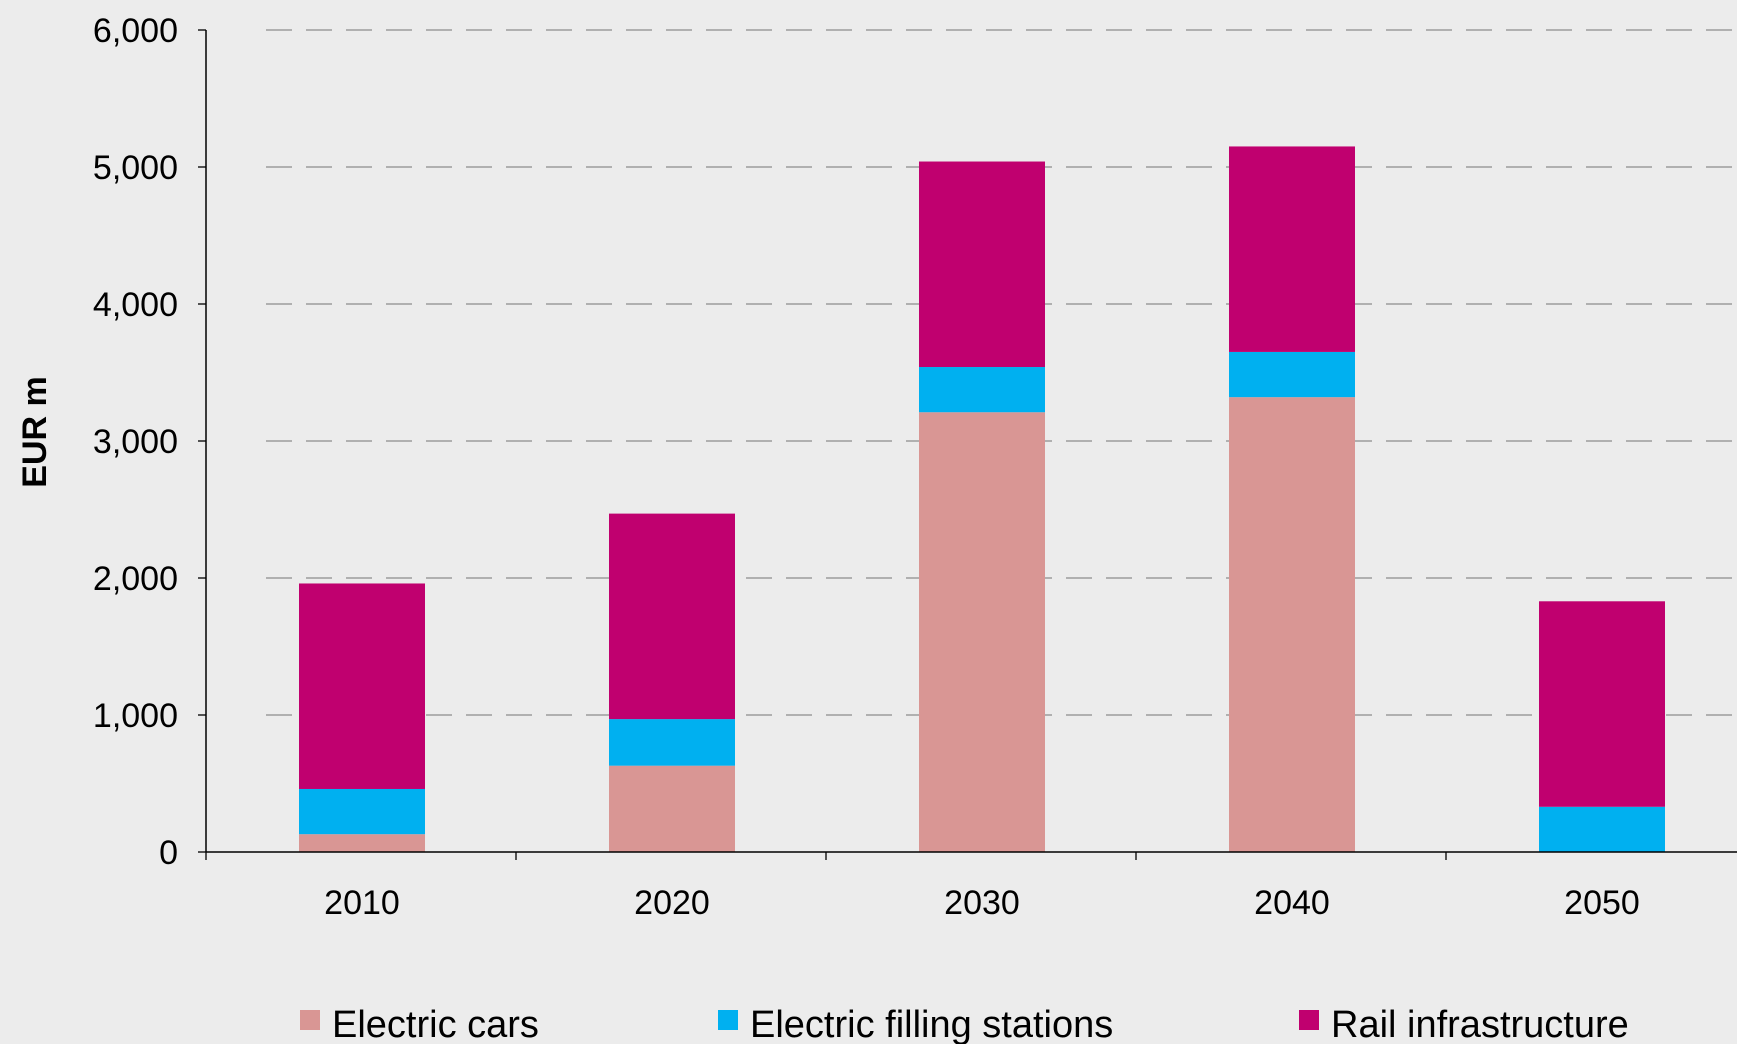 The image size is (1737, 1044). Describe the element at coordinates (672, 617) in the screenshot. I see `bar-segment-rail-infrastructure-2020` at that location.